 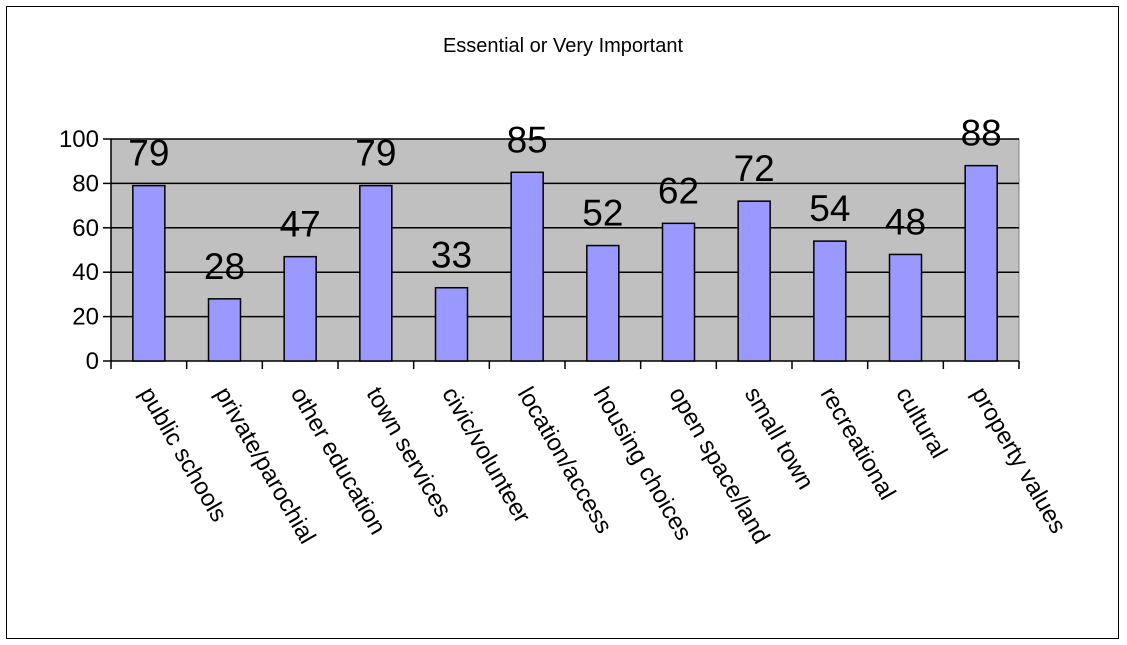 What do you see at coordinates (858, 444) in the screenshot?
I see `category-label-9: recreational` at bounding box center [858, 444].